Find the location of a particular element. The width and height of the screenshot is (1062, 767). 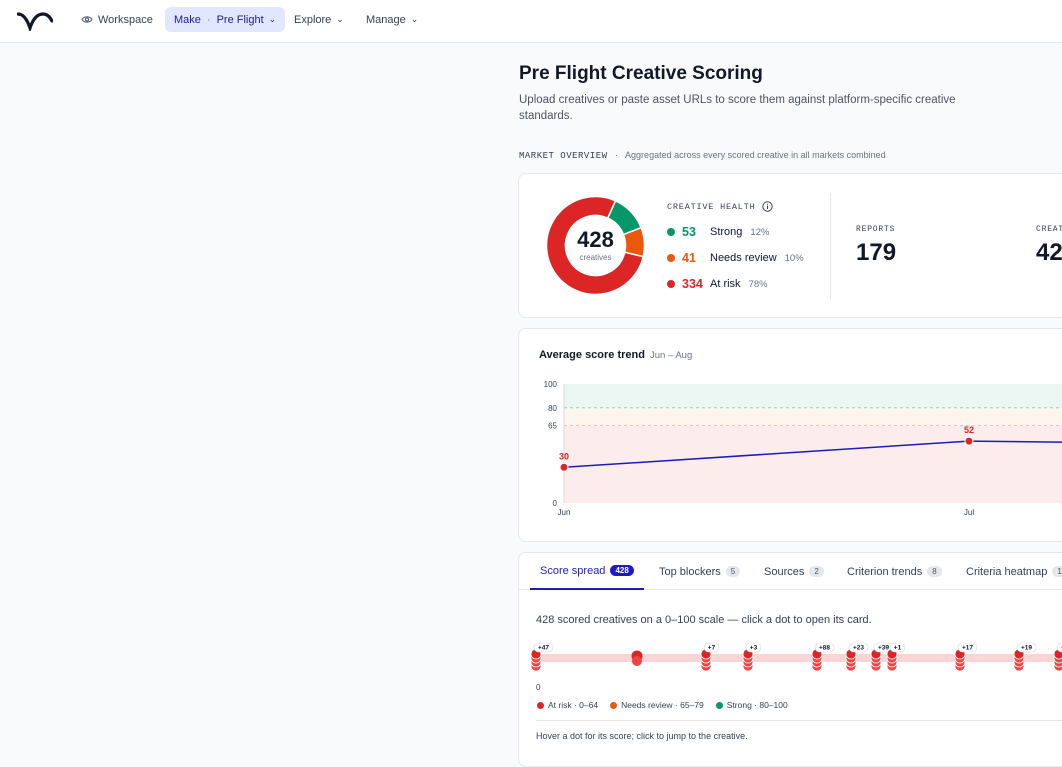

tab-sources: Sources 2 is located at coordinates (794, 571).